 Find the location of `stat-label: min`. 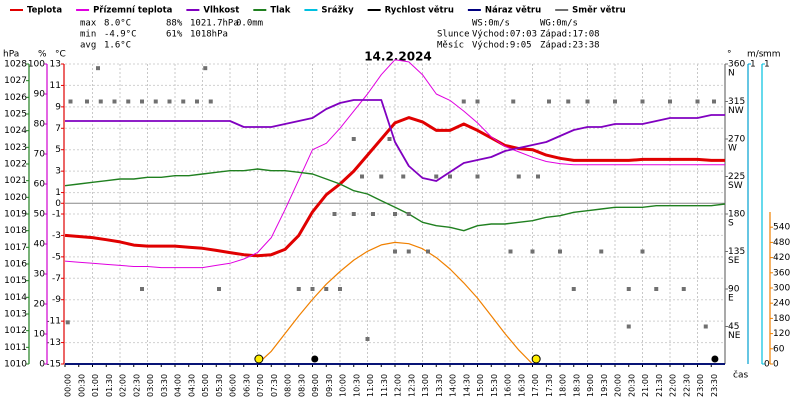

stat-label: min is located at coordinates (88, 35).